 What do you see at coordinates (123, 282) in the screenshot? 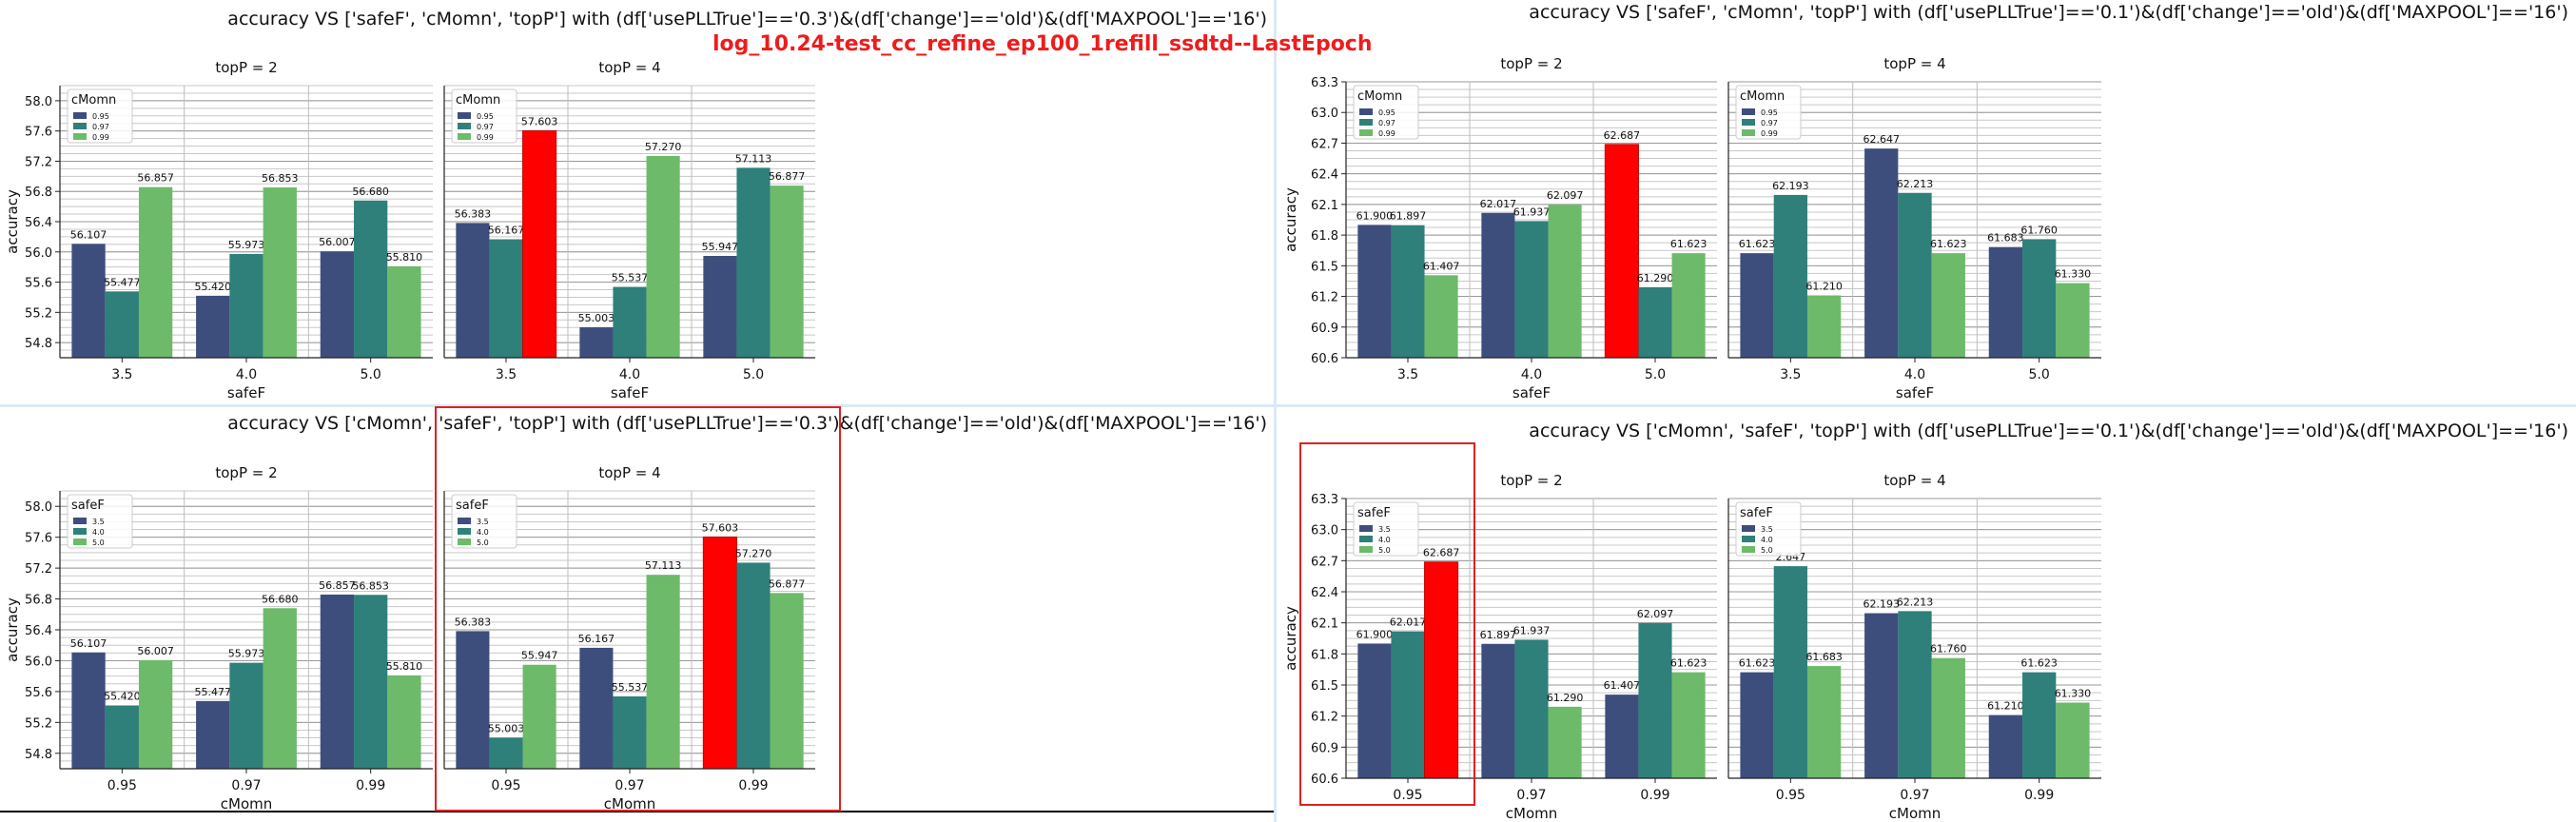
I see `bar-value-label: 55.477` at bounding box center [123, 282].